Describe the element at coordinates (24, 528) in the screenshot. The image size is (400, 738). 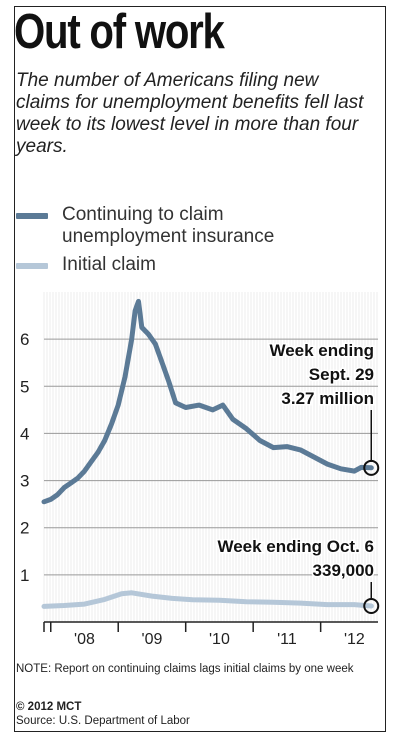
I see `y-tick-label-2: 2` at that location.